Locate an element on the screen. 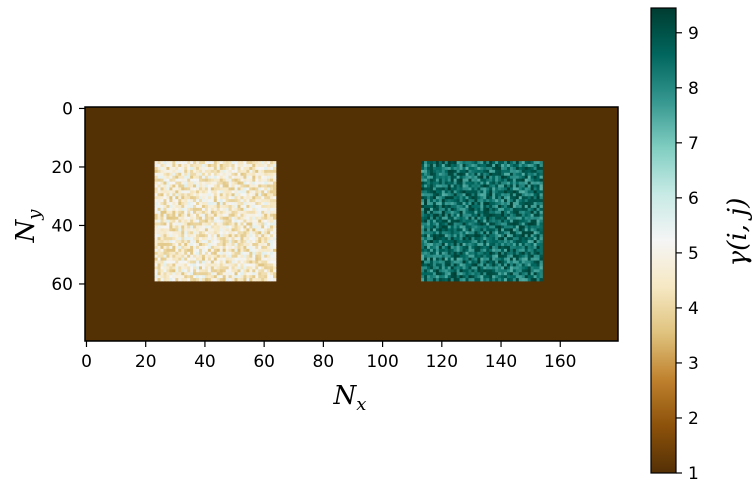 The width and height of the screenshot is (753, 482). y-tick-label: 20 is located at coordinates (62, 168).